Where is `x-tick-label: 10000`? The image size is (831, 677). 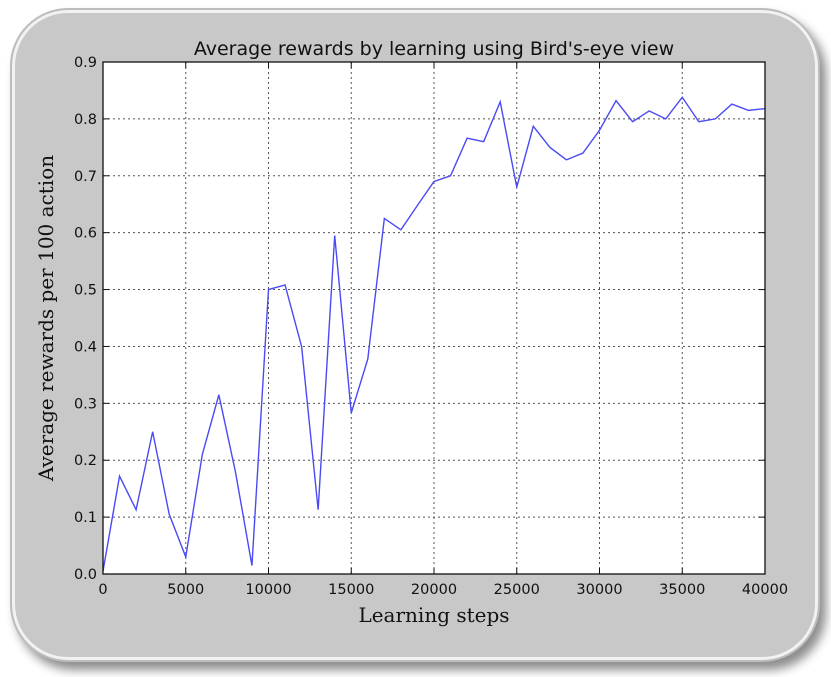 x-tick-label: 10000 is located at coordinates (268, 590).